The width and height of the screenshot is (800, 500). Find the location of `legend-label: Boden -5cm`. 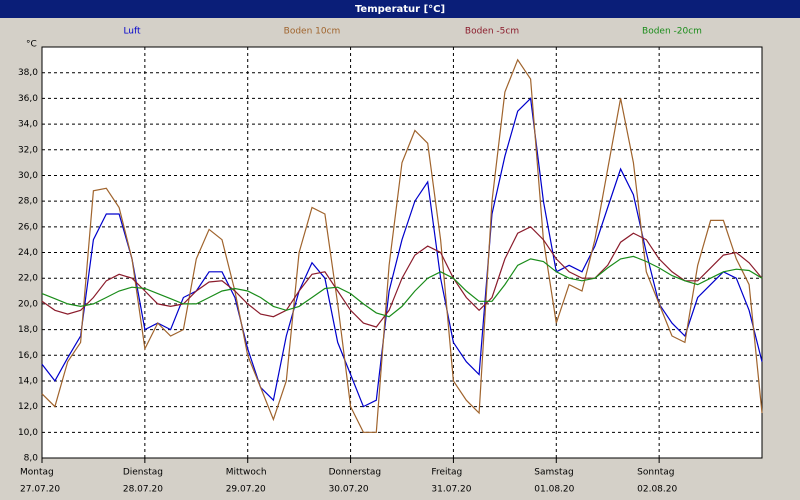

legend-label: Boden -5cm is located at coordinates (492, 32).